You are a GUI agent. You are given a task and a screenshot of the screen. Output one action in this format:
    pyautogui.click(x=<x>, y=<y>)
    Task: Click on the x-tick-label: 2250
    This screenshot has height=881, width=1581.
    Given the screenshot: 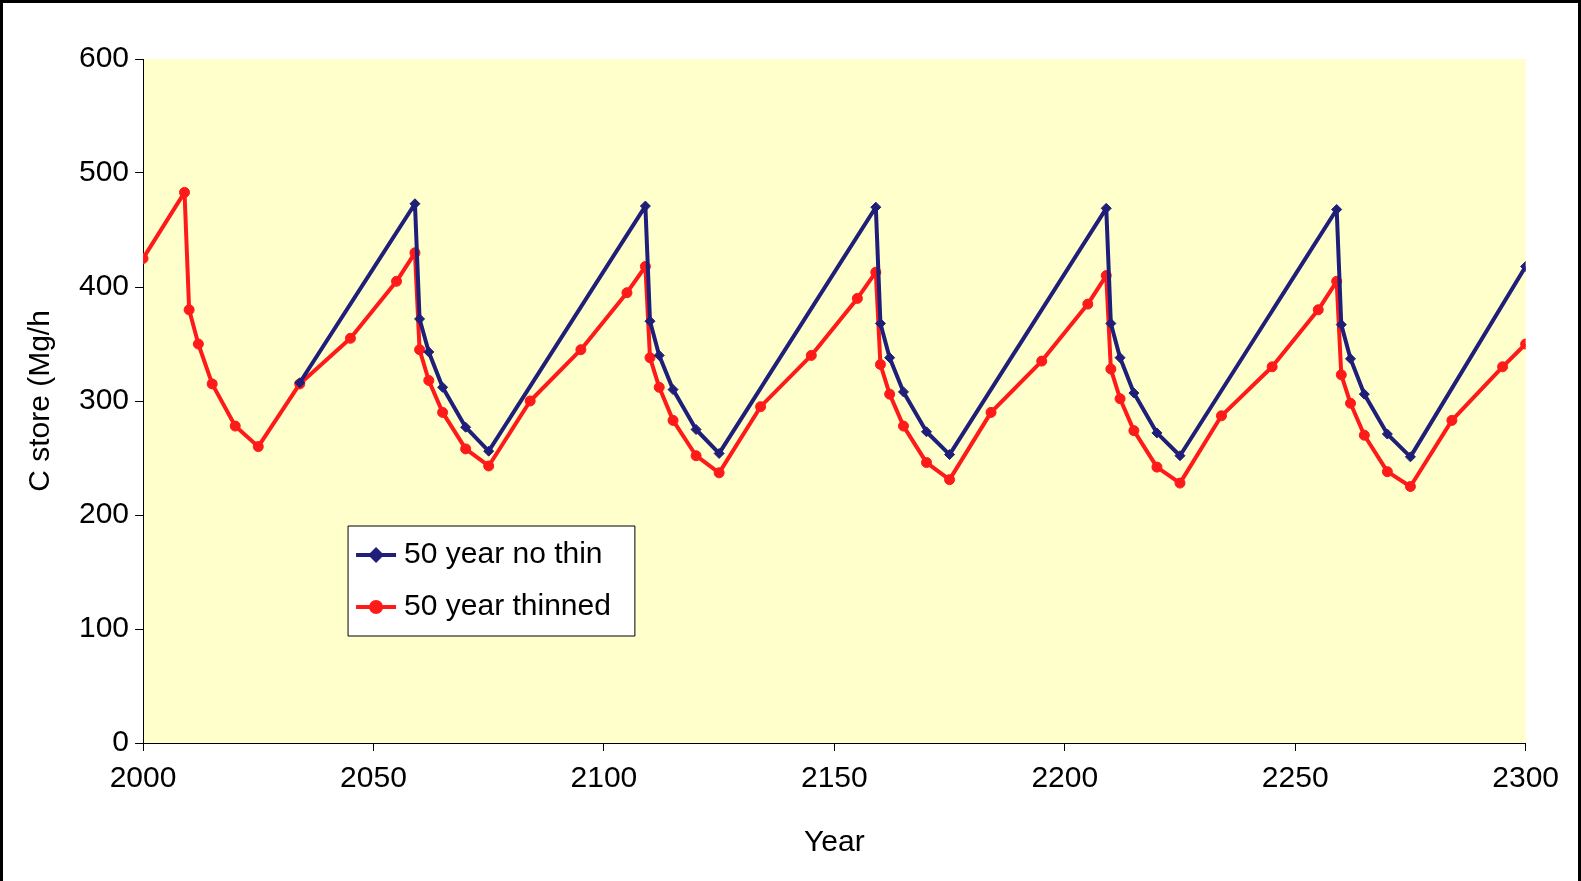 What is the action you would take?
    pyautogui.click(x=1295, y=777)
    